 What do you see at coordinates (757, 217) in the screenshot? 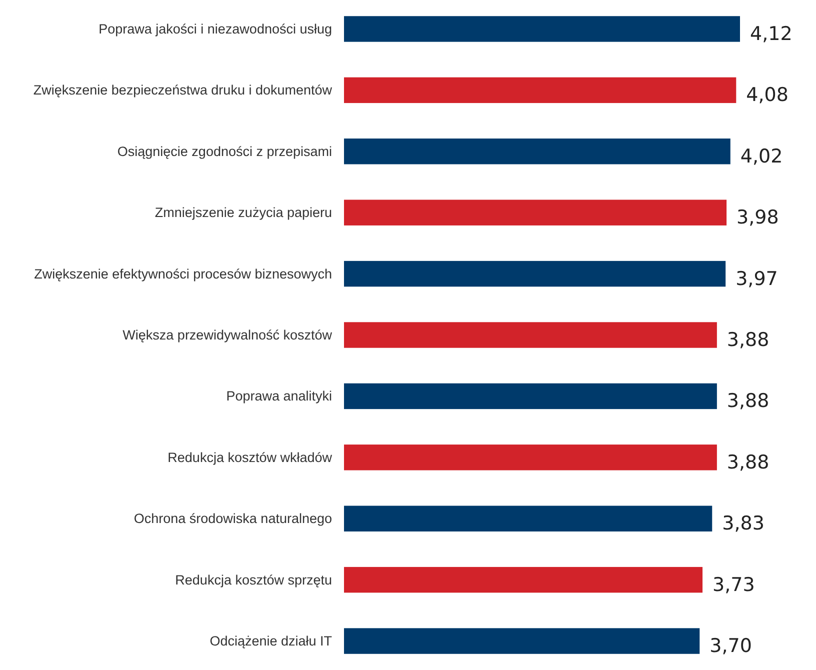
I see `data-label: 3,98` at bounding box center [757, 217].